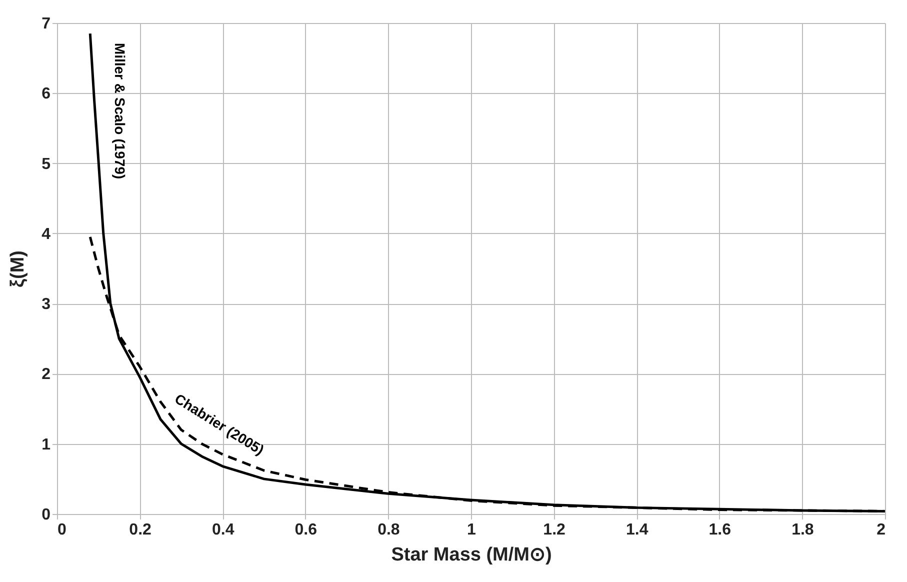  I want to click on y-tick-label: 5, so click(46, 164).